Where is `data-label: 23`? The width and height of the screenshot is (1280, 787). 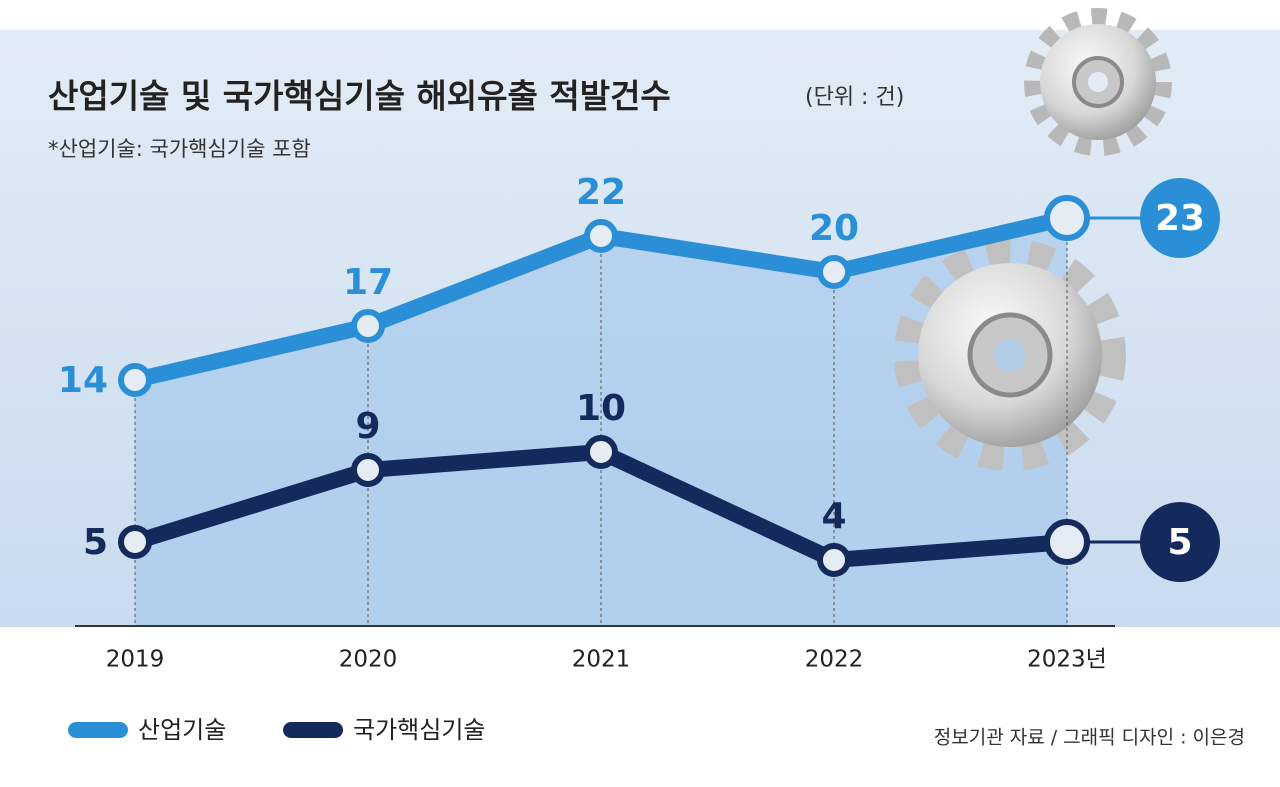
data-label: 23 is located at coordinates (1180, 218).